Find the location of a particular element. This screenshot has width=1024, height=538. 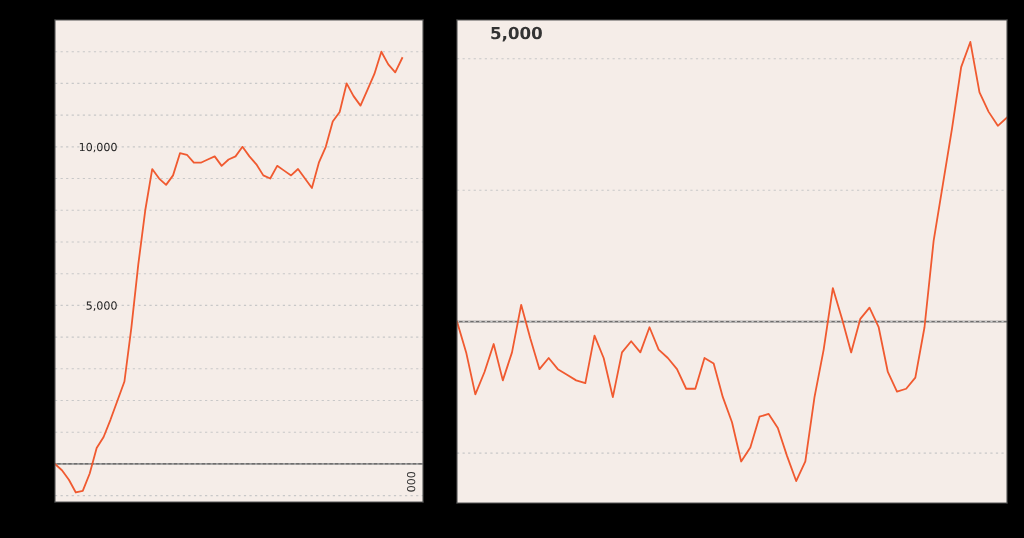

y-tick-label: 10,000 is located at coordinates (98, 147).